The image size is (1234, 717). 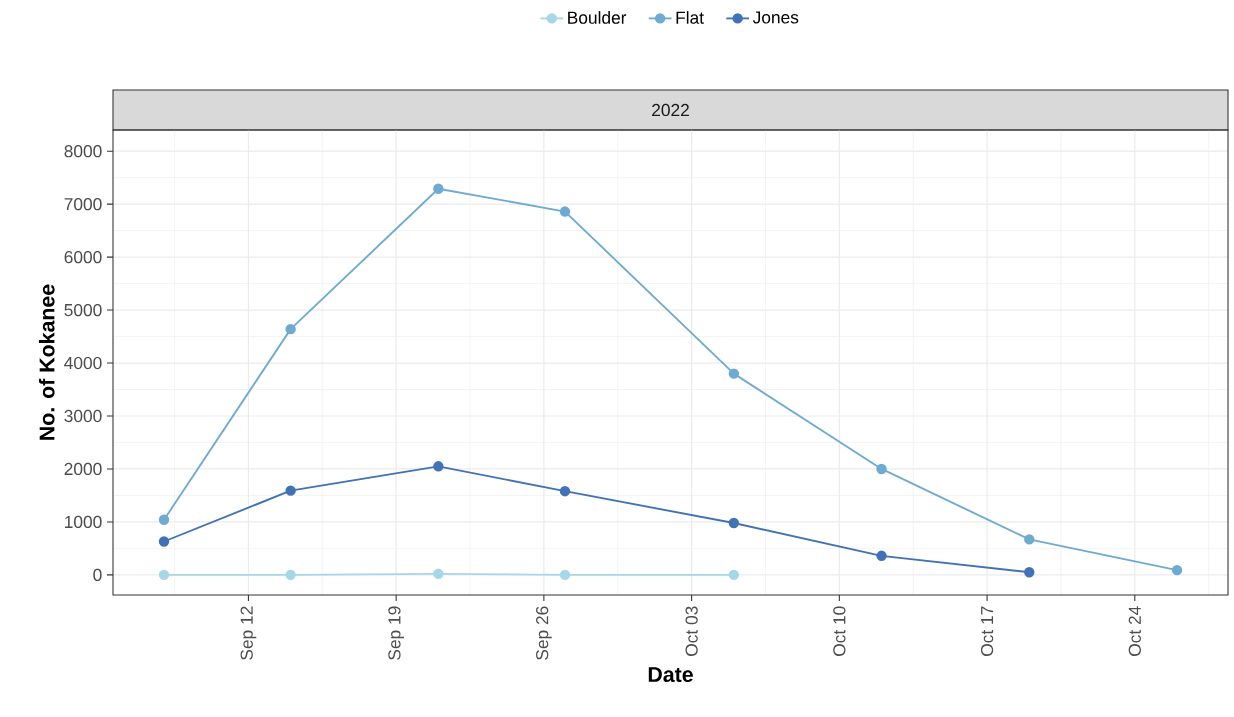 What do you see at coordinates (839, 631) in the screenshot?
I see `x-tick-label: Oct 10` at bounding box center [839, 631].